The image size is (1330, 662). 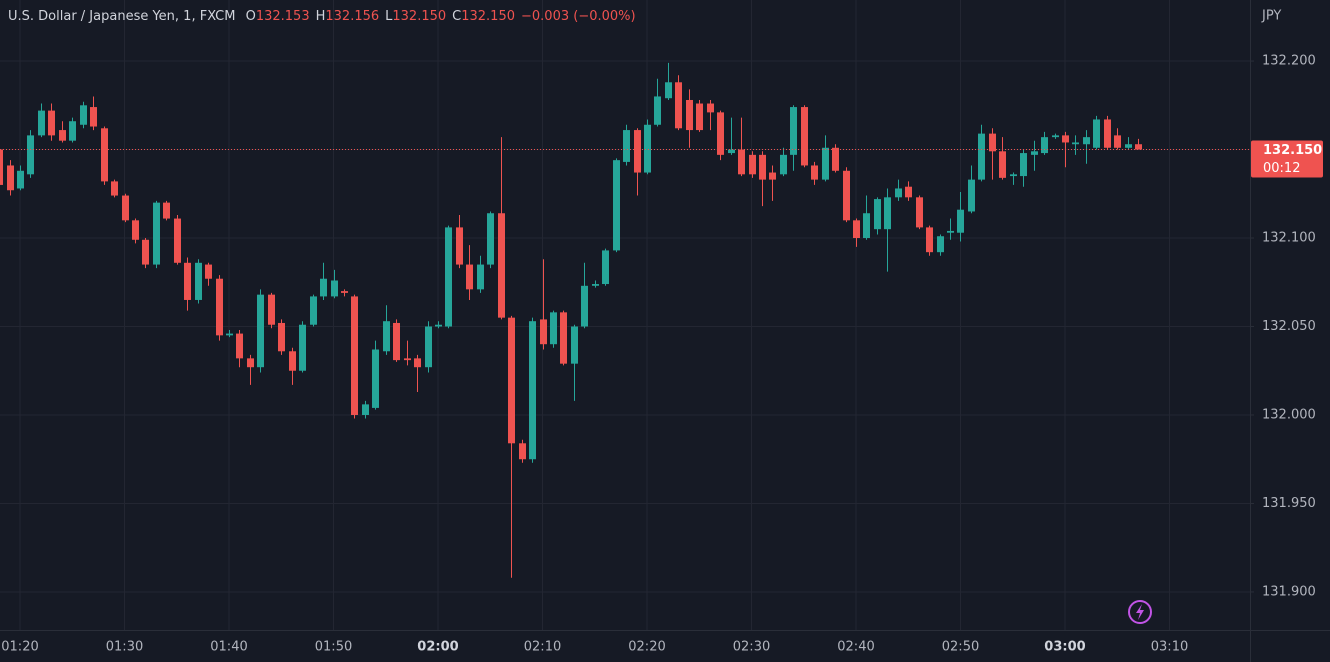 I want to click on x-tick-label: 02:00, so click(x=437, y=647).